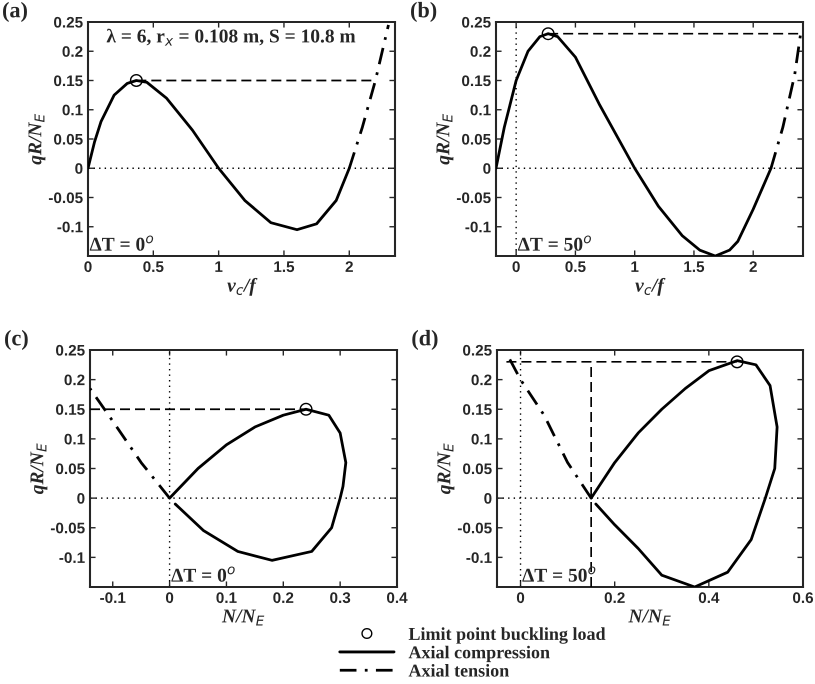 This screenshot has height=684, width=815. Describe the element at coordinates (458, 670) in the screenshot. I see `legend-label: Axial tension` at that location.